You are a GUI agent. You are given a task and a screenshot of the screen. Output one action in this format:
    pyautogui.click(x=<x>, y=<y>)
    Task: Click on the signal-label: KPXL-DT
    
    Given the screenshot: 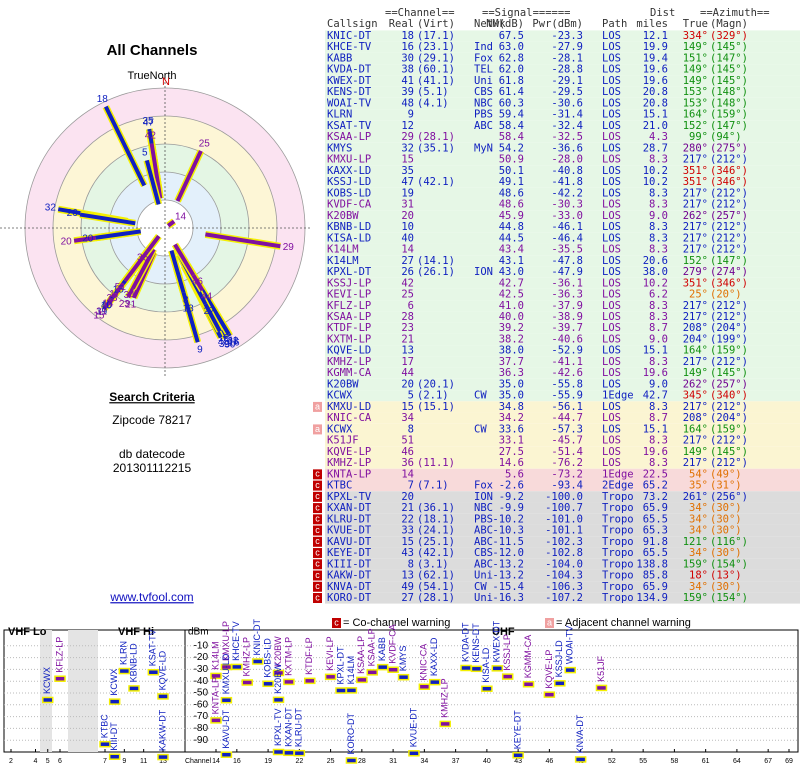 What is the action you would take?
    pyautogui.click(x=340, y=665)
    